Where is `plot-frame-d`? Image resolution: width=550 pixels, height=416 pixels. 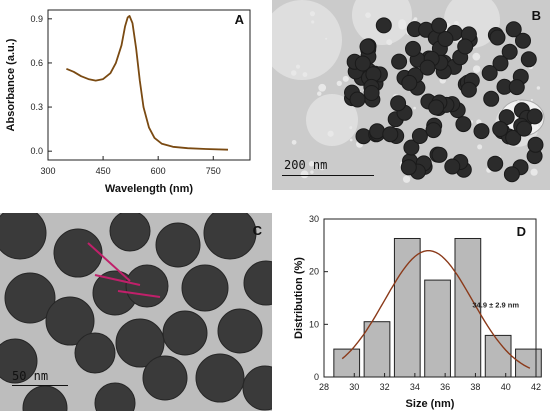 plot-frame-d is located at coordinates (430, 298).